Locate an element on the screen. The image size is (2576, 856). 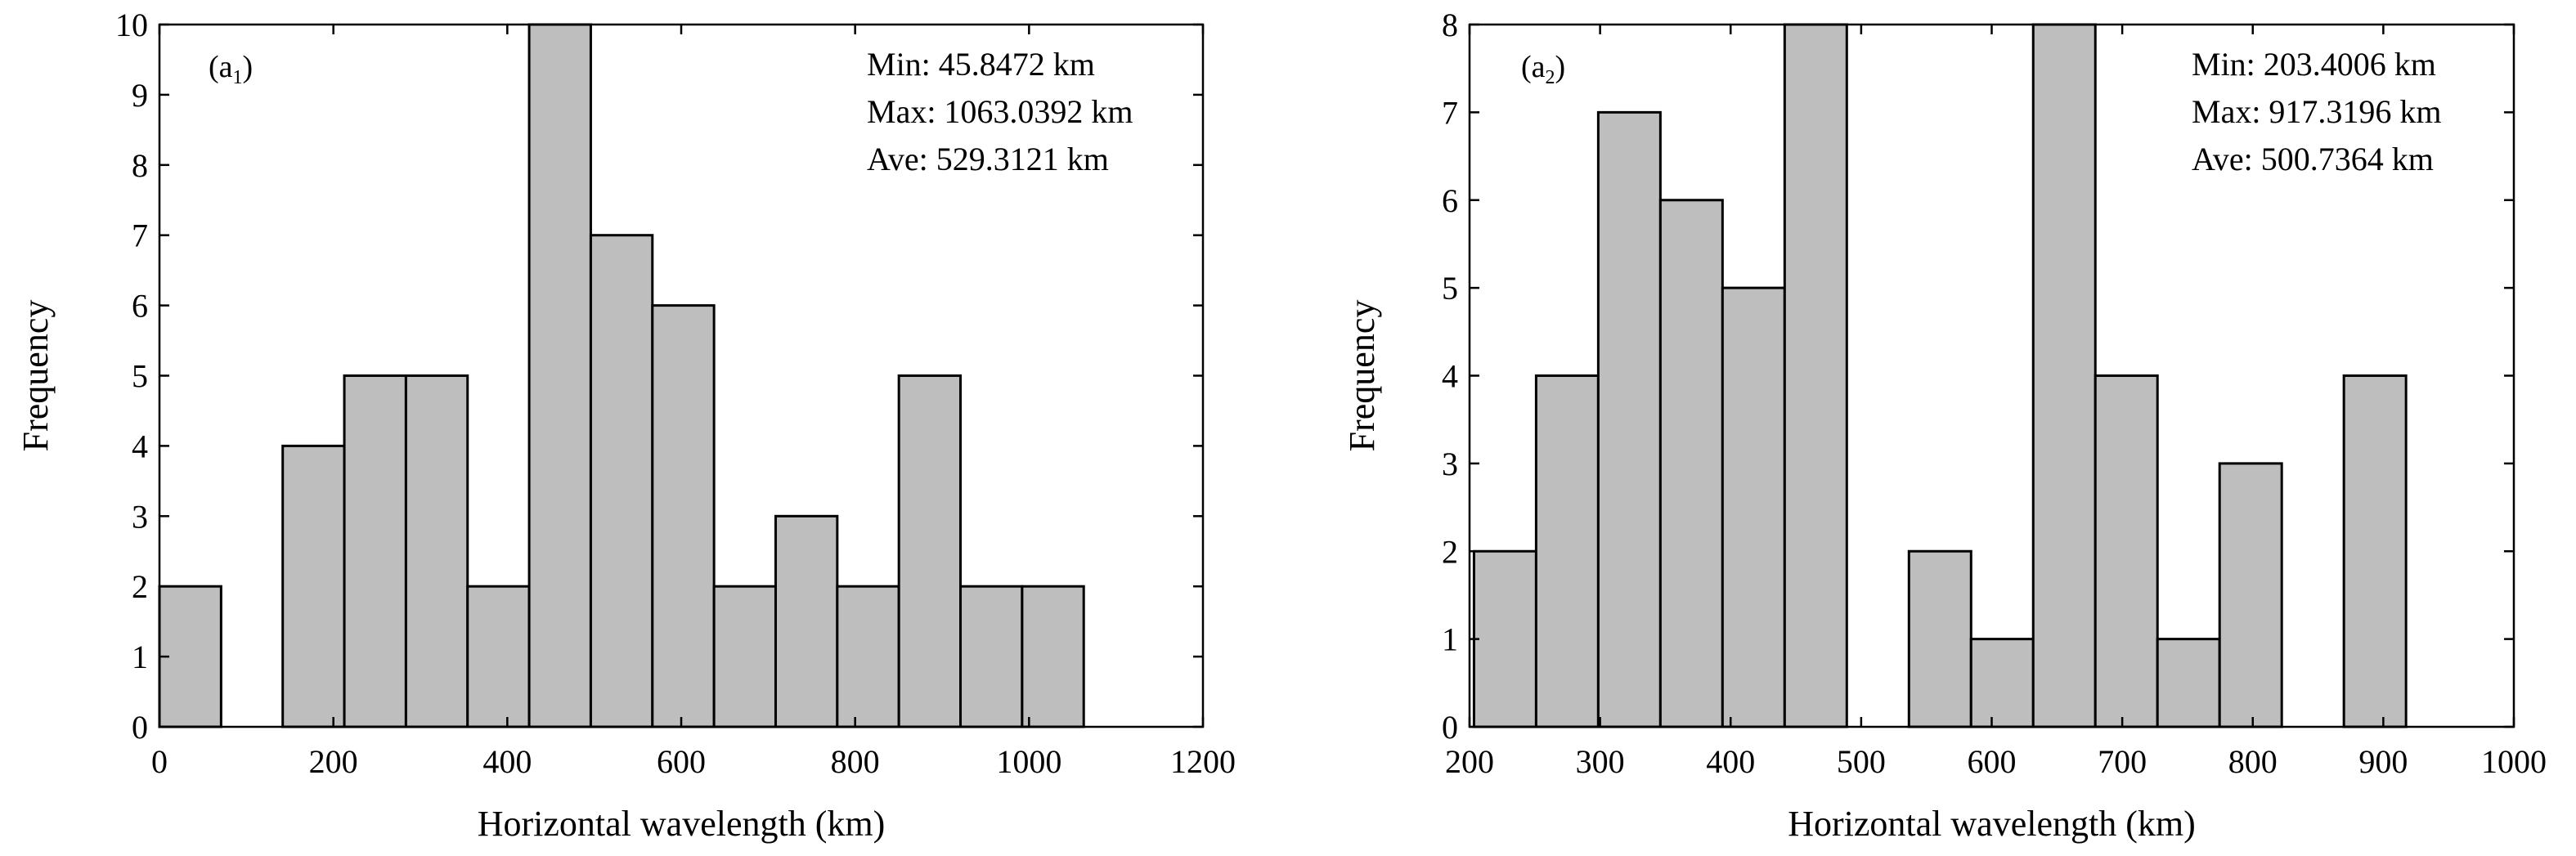
x-tick-label: 1200 is located at coordinates (1203, 761).